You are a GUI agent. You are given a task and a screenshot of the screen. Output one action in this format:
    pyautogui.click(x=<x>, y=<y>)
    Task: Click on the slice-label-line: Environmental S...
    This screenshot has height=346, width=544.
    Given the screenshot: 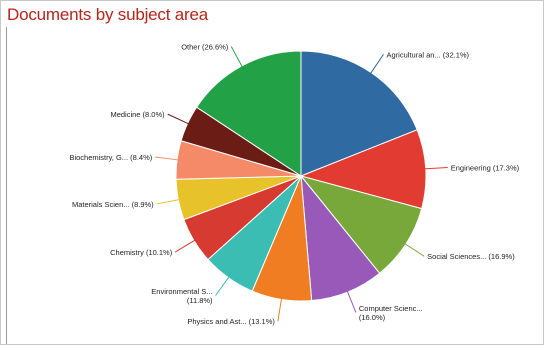 What is the action you would take?
    pyautogui.click(x=181, y=291)
    